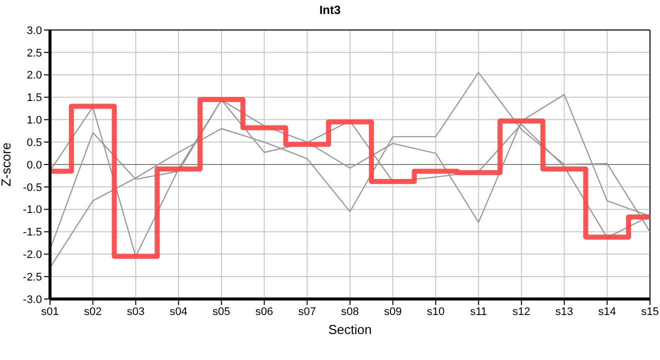 The width and height of the screenshot is (660, 360). Describe the element at coordinates (435, 312) in the screenshot. I see `x-tick-label: s10` at that location.